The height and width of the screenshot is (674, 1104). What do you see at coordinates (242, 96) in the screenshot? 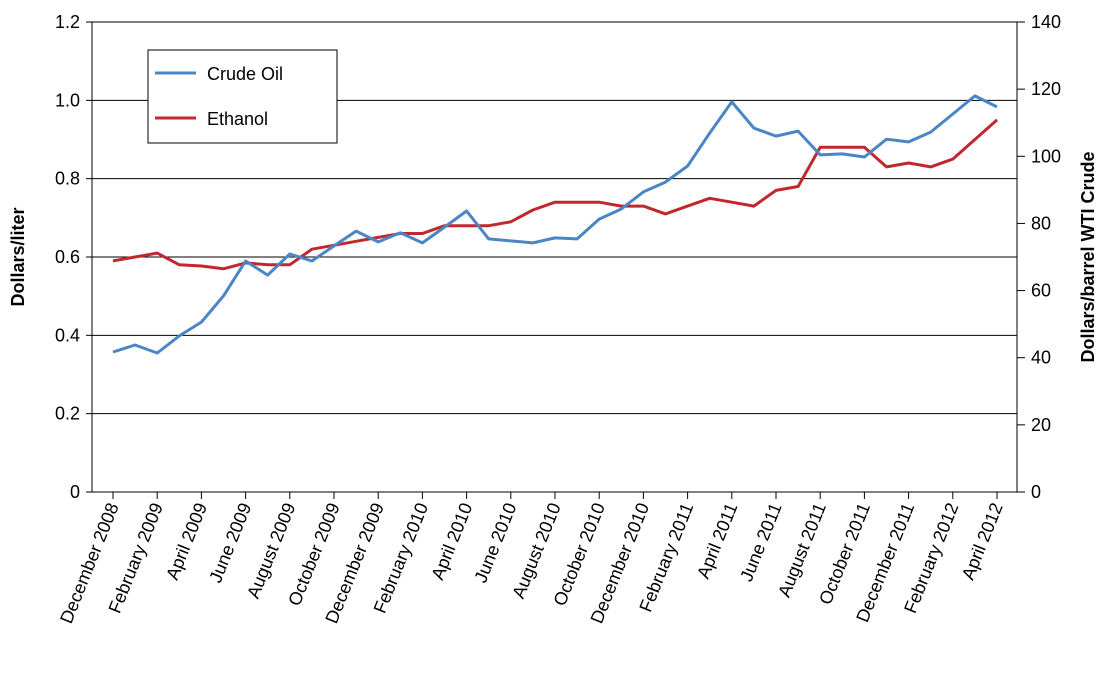
I see `legend-box` at bounding box center [242, 96].